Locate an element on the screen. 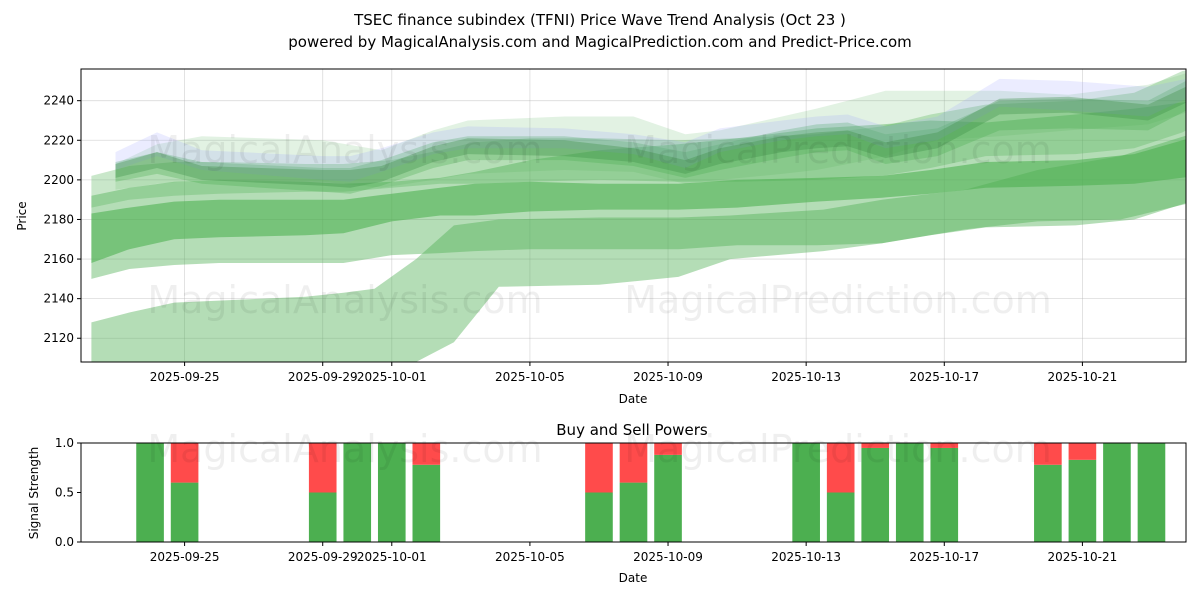 The image size is (1200, 600). signal-x-tick-label: 2025-10-01 is located at coordinates (392, 557).